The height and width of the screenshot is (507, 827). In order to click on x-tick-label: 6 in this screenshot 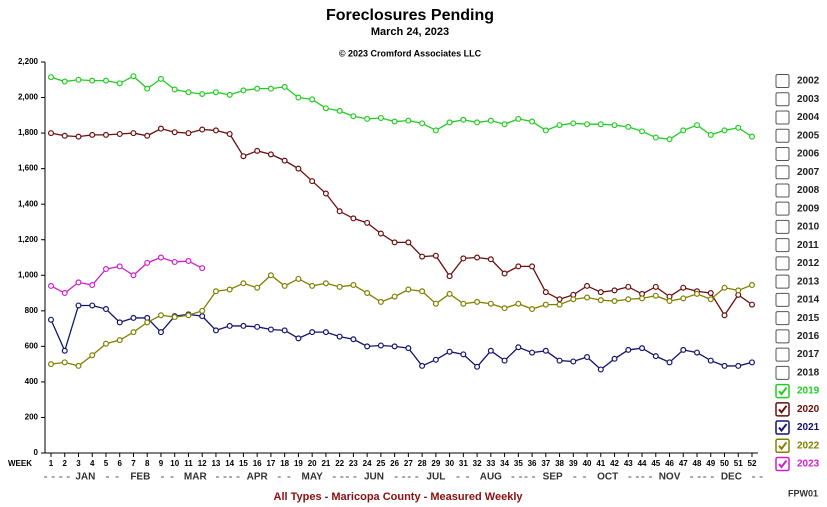, I will do `click(119, 463)`.